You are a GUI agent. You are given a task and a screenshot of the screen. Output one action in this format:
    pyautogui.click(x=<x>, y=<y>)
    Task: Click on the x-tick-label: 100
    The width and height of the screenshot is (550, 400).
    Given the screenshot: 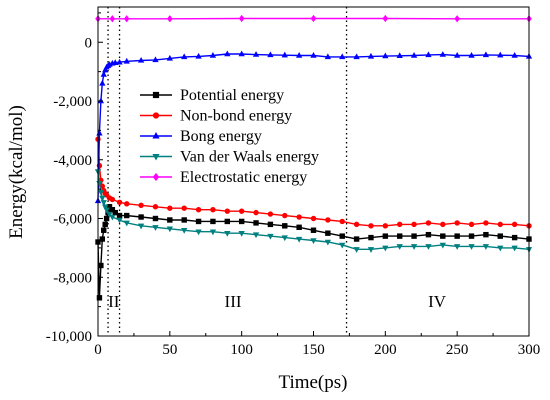 What is the action you would take?
    pyautogui.click(x=241, y=350)
    